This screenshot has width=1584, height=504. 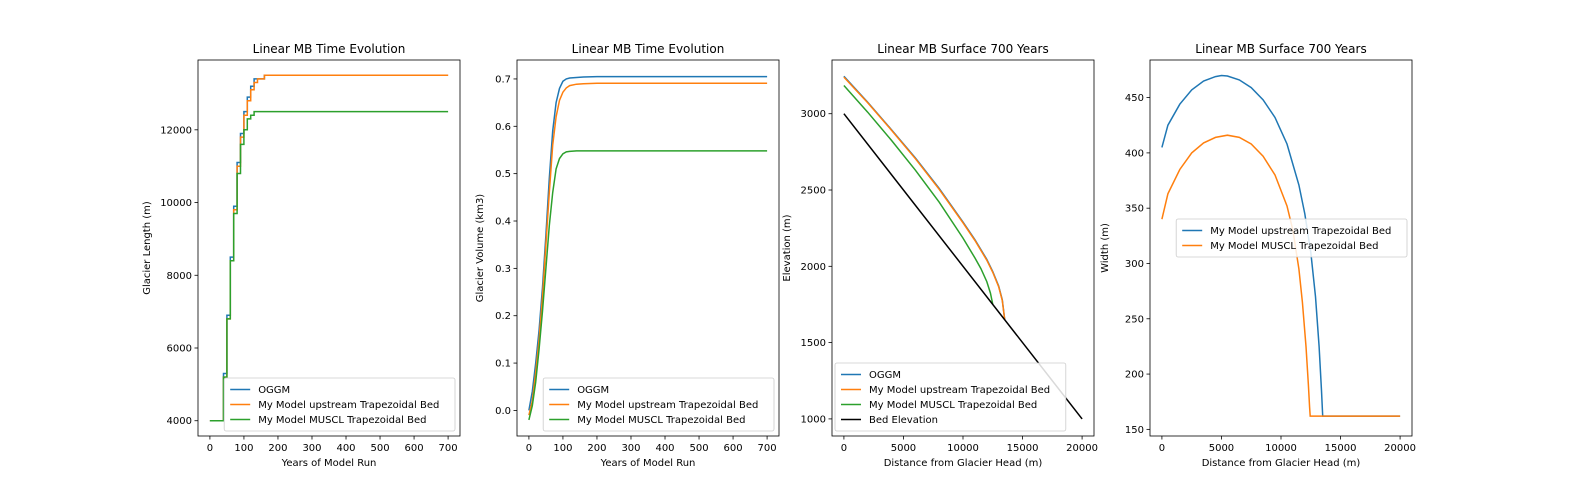 I want to click on y-tick-label: 6000, so click(x=179, y=349).